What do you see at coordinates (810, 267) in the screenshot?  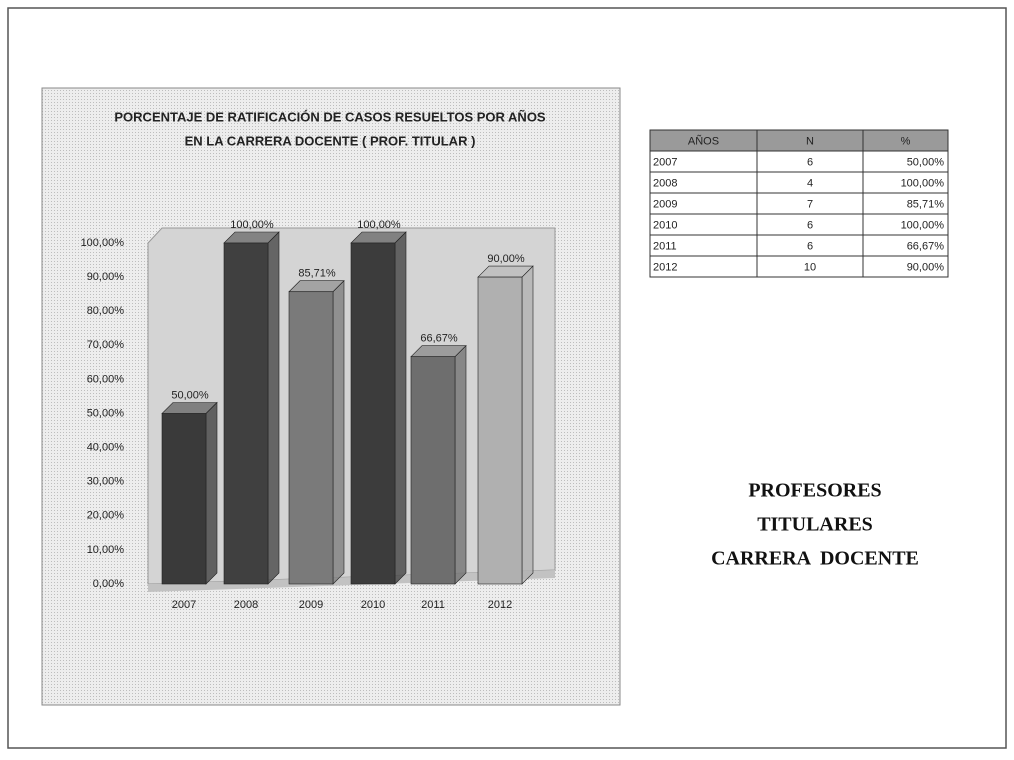 I see `table-cell: 10` at bounding box center [810, 267].